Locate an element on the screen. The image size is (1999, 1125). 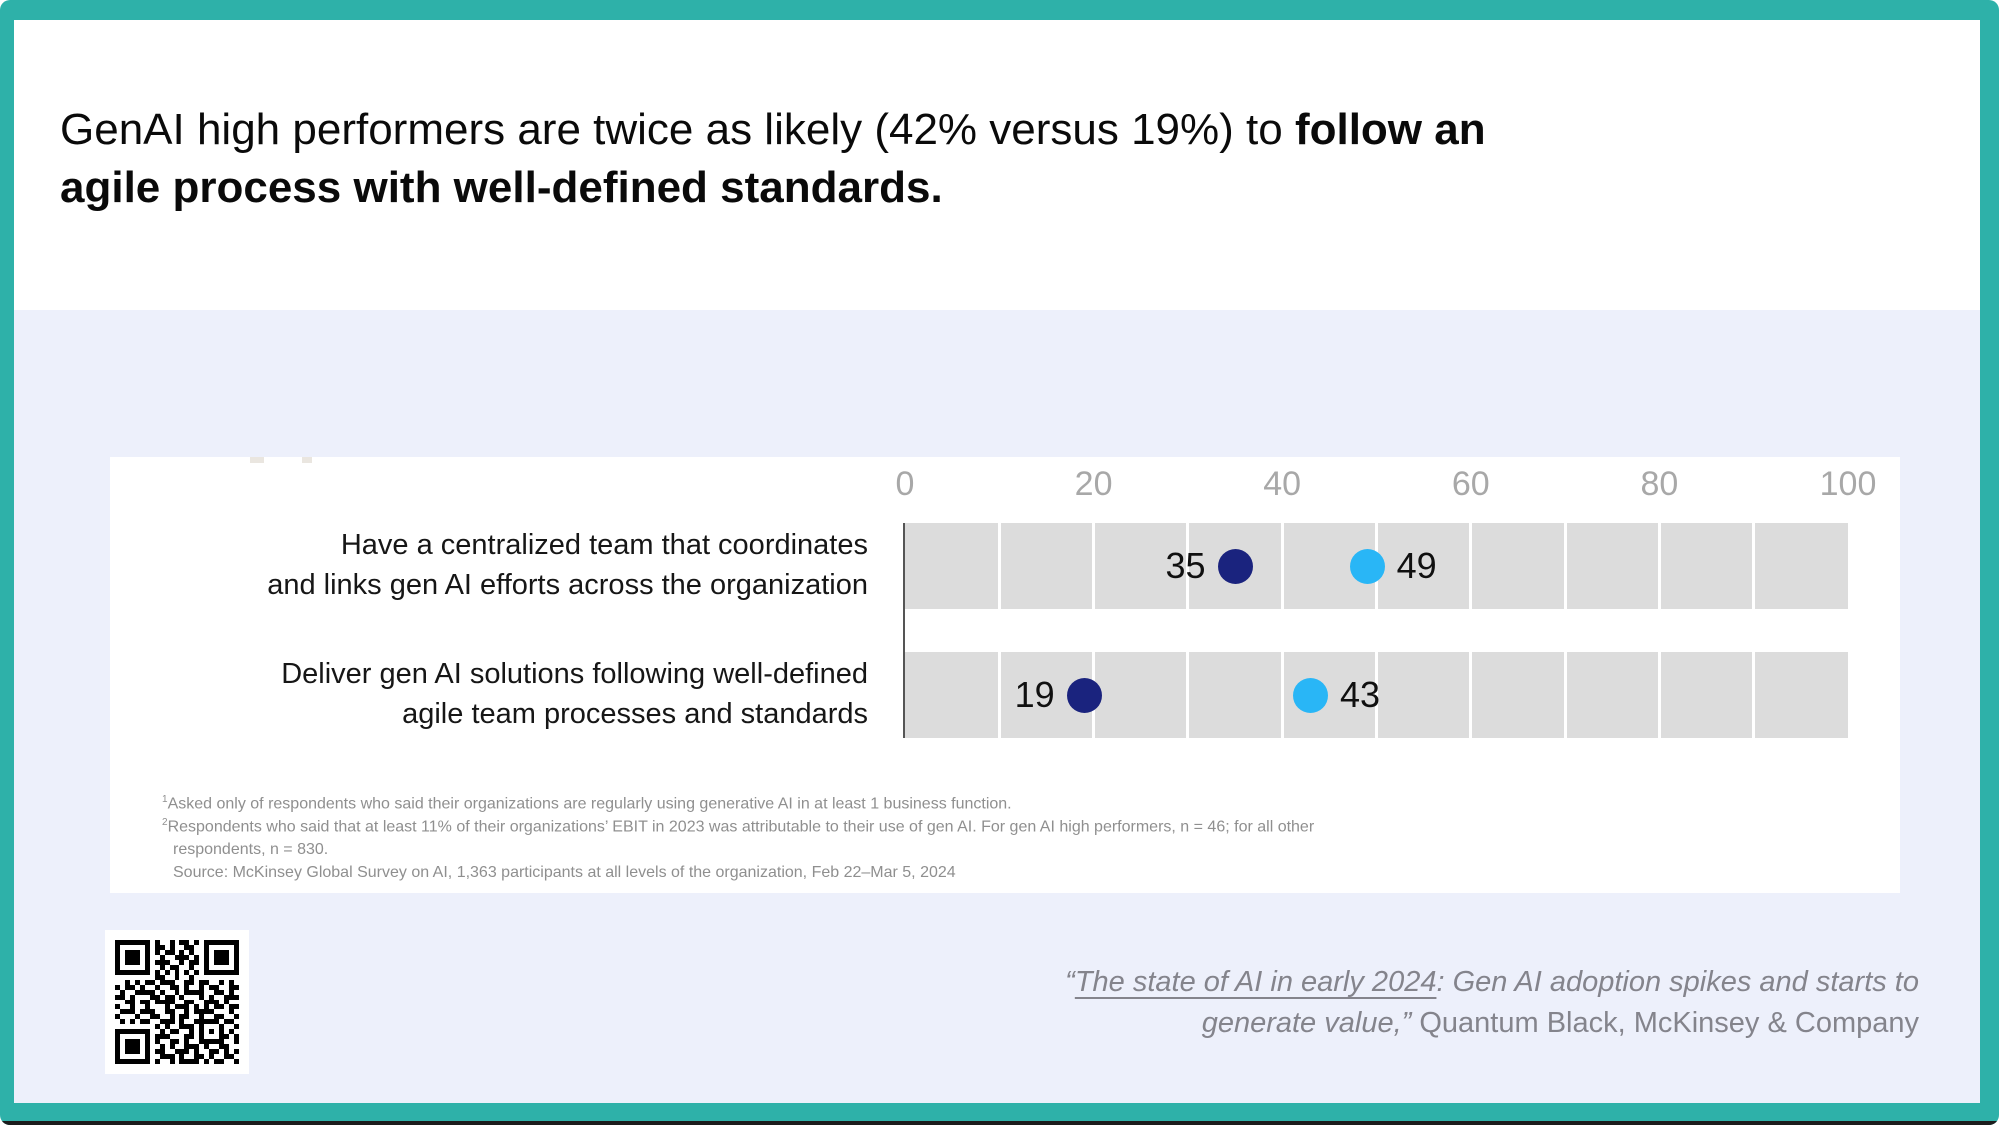
value-label: 49 is located at coordinates (1416, 565).